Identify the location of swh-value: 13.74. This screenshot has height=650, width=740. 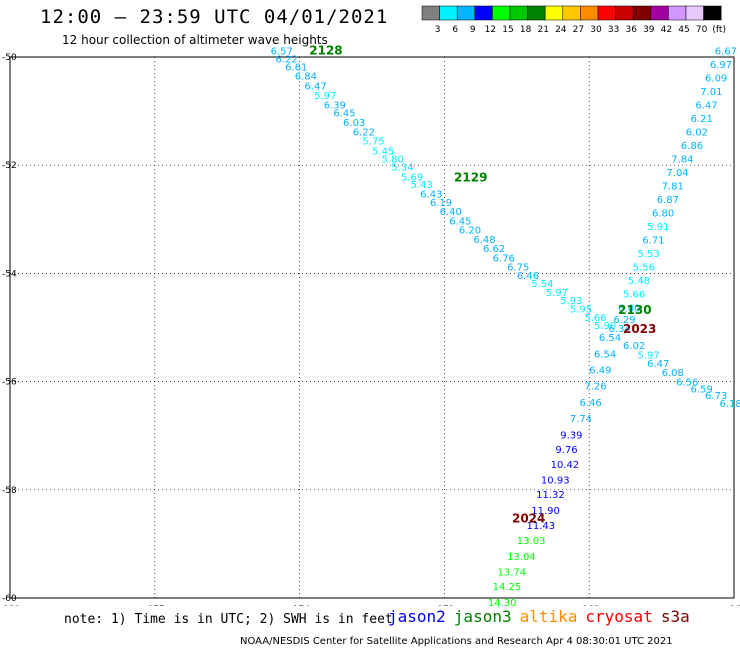
(511, 572).